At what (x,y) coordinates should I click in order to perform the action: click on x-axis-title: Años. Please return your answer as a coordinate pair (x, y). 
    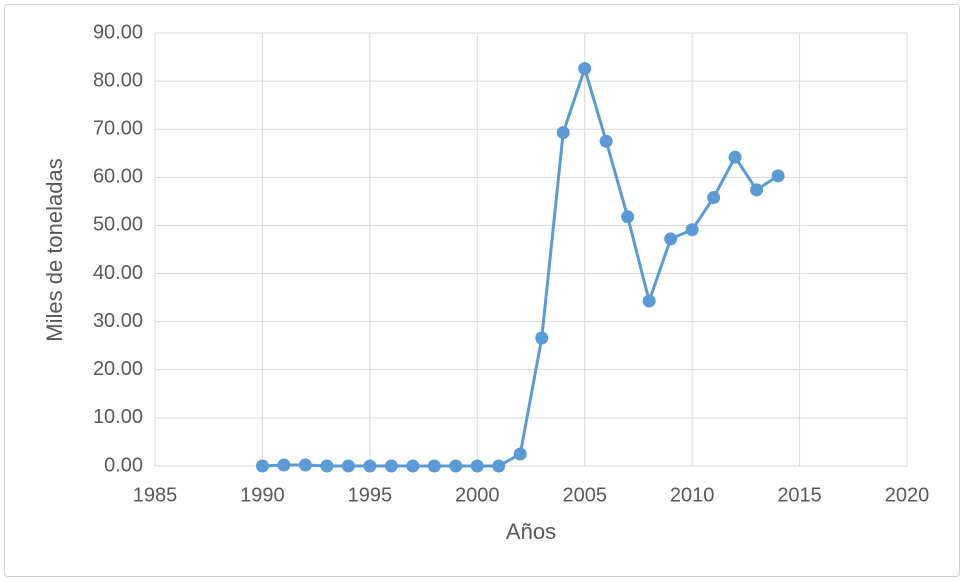
    Looking at the image, I should click on (531, 531).